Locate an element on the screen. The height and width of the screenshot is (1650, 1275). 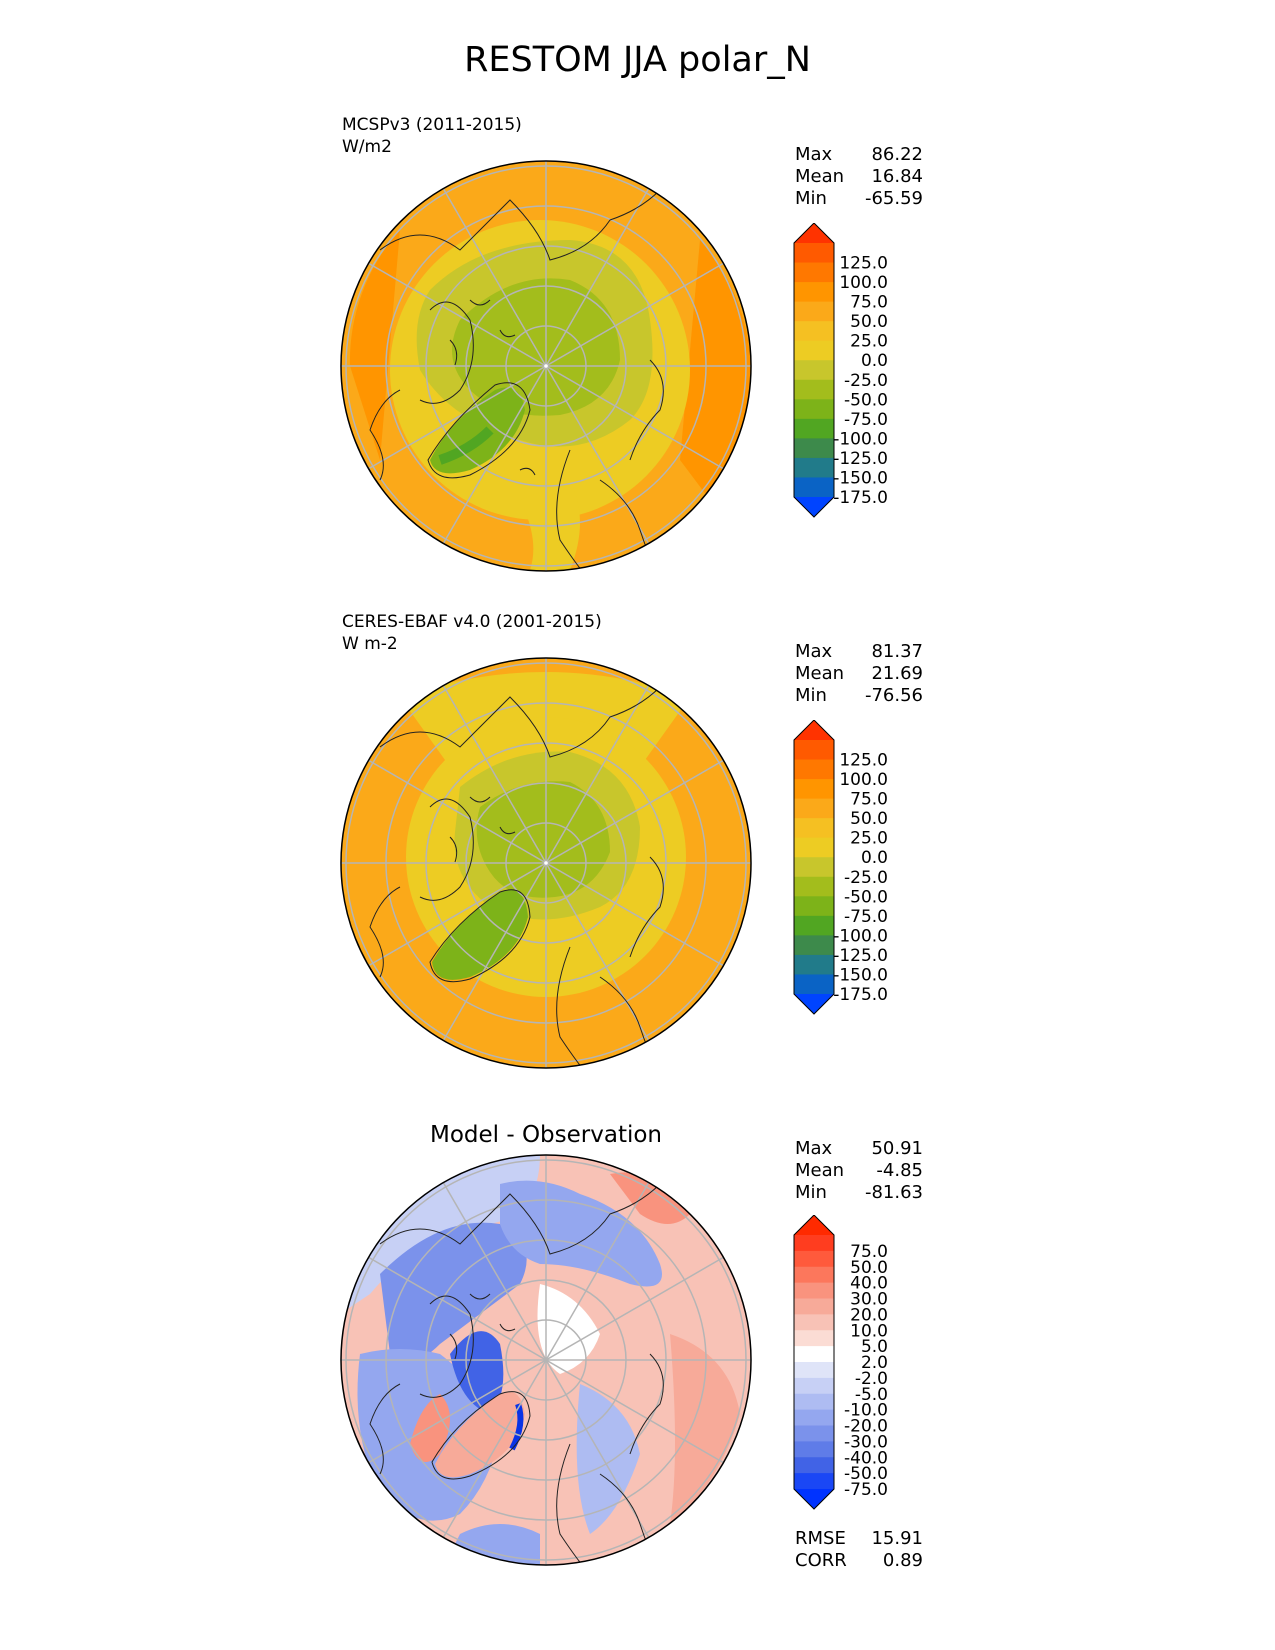
map-model is located at coordinates (546, 366).